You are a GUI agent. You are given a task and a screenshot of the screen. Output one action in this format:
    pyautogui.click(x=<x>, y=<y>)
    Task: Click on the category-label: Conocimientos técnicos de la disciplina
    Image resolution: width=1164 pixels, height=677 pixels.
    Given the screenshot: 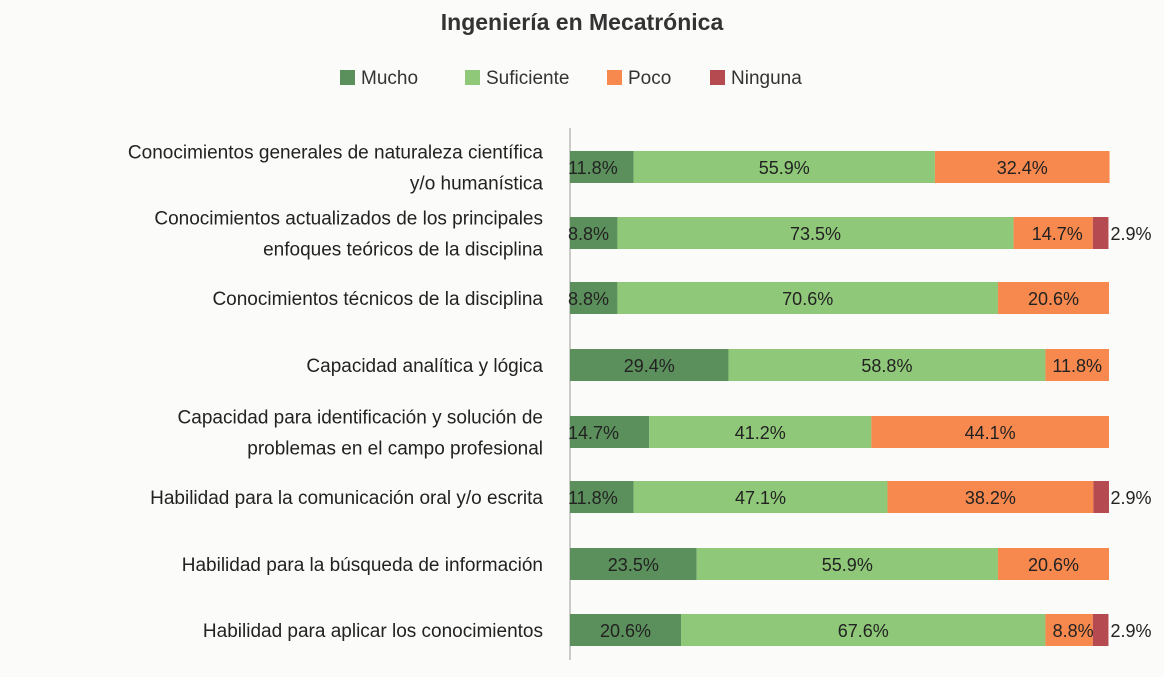 What is the action you would take?
    pyautogui.click(x=377, y=299)
    